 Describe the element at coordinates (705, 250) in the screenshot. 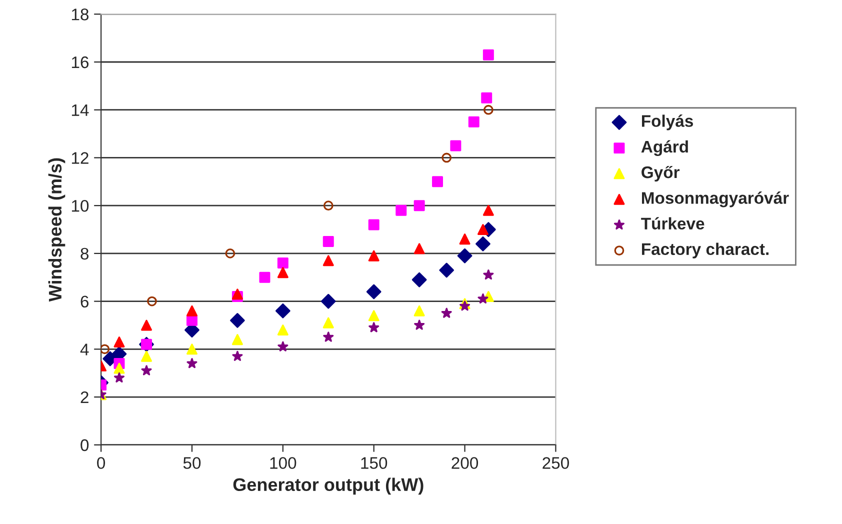

I see `legend-label: Factory charact.` at that location.